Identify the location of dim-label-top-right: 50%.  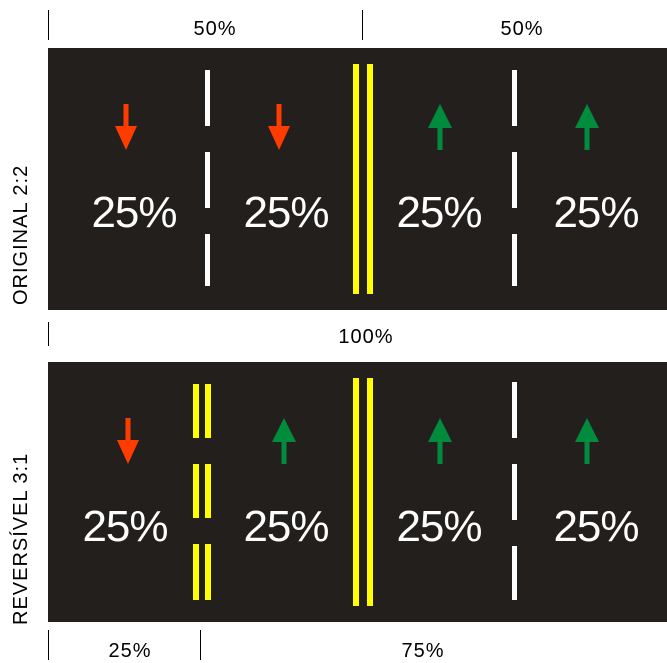
(522, 29).